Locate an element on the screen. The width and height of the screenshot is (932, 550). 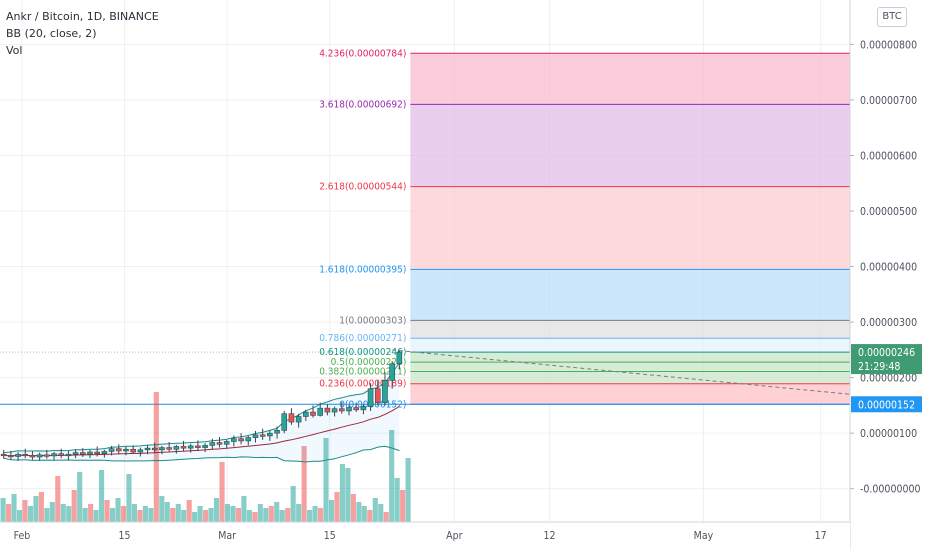
volume-label: Vol is located at coordinates (14, 50).